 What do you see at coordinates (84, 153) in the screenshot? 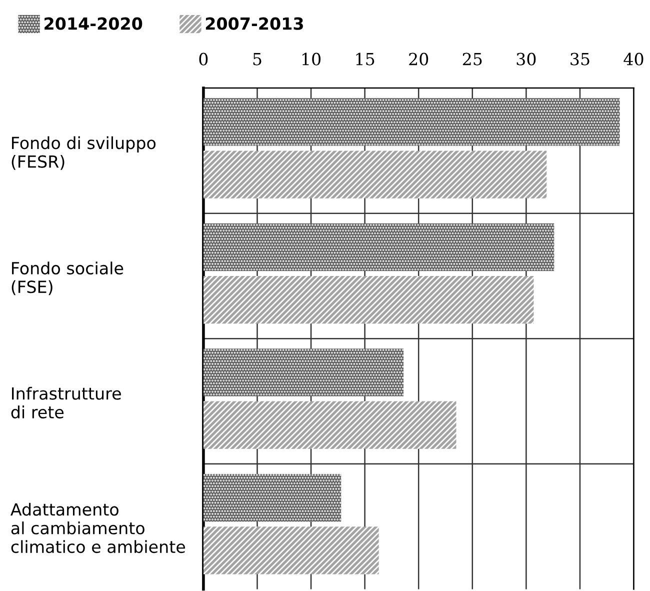
I see `y-tick-label: Fondo di sviluppo (FESR)` at bounding box center [84, 153].